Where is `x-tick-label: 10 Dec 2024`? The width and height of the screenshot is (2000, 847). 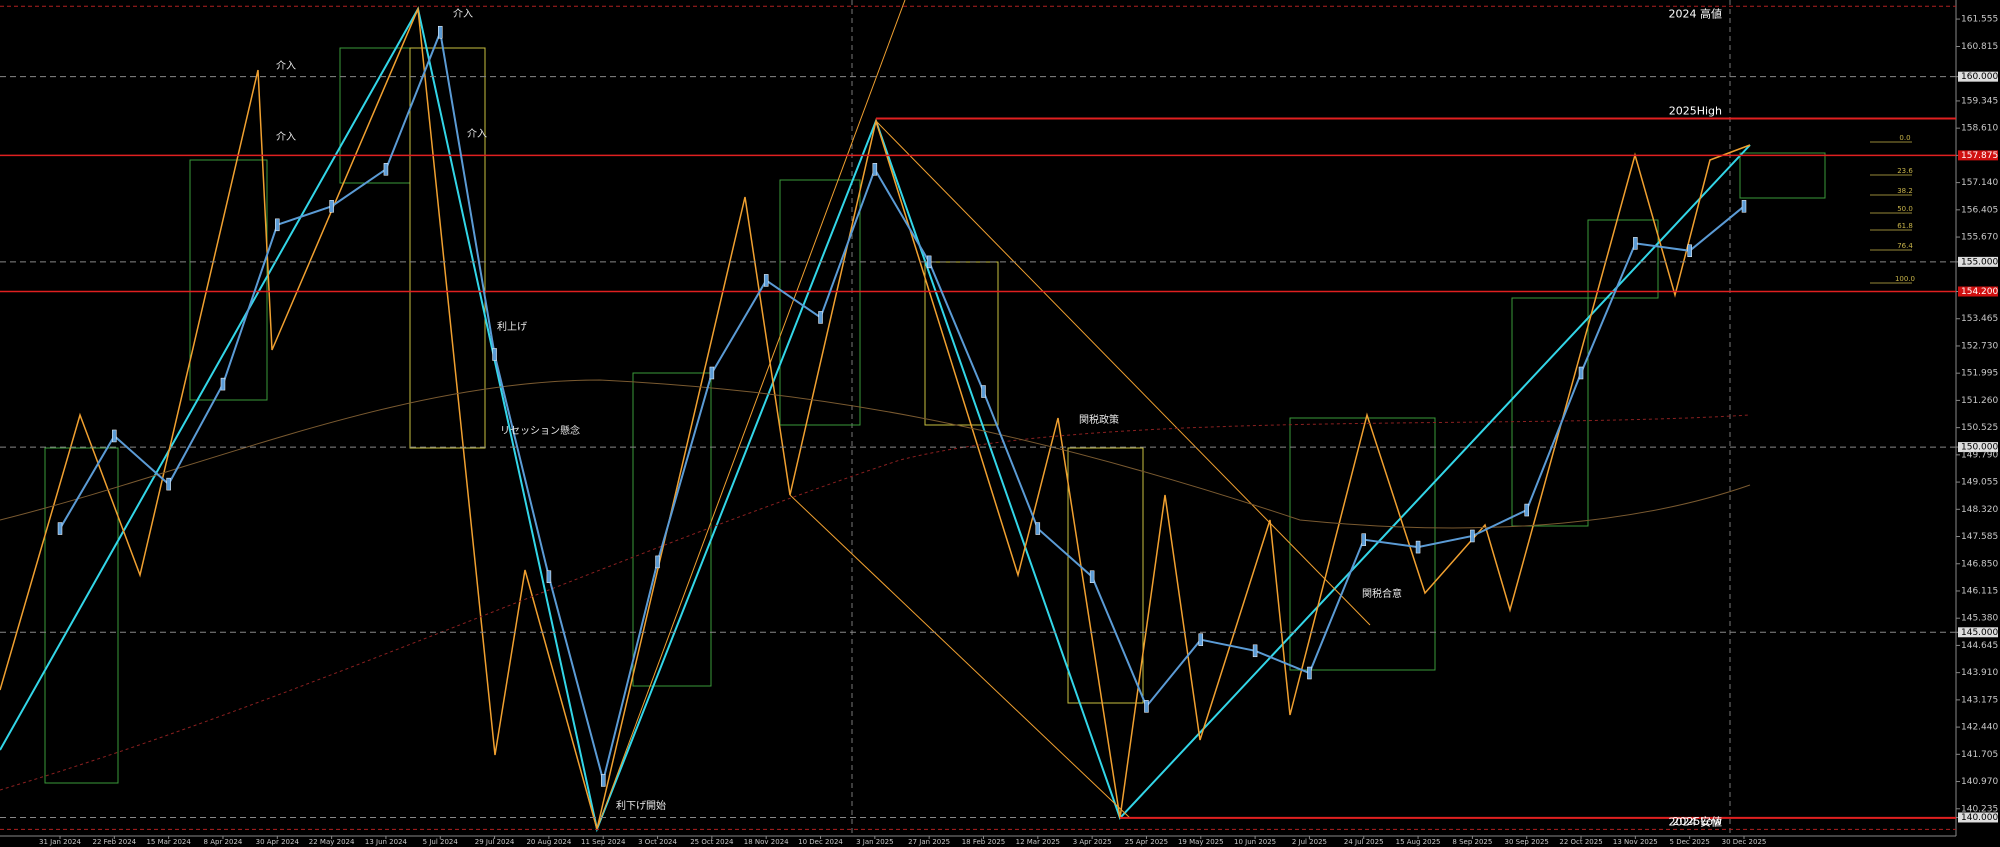 x-tick-label: 10 Dec 2024 is located at coordinates (820, 842).